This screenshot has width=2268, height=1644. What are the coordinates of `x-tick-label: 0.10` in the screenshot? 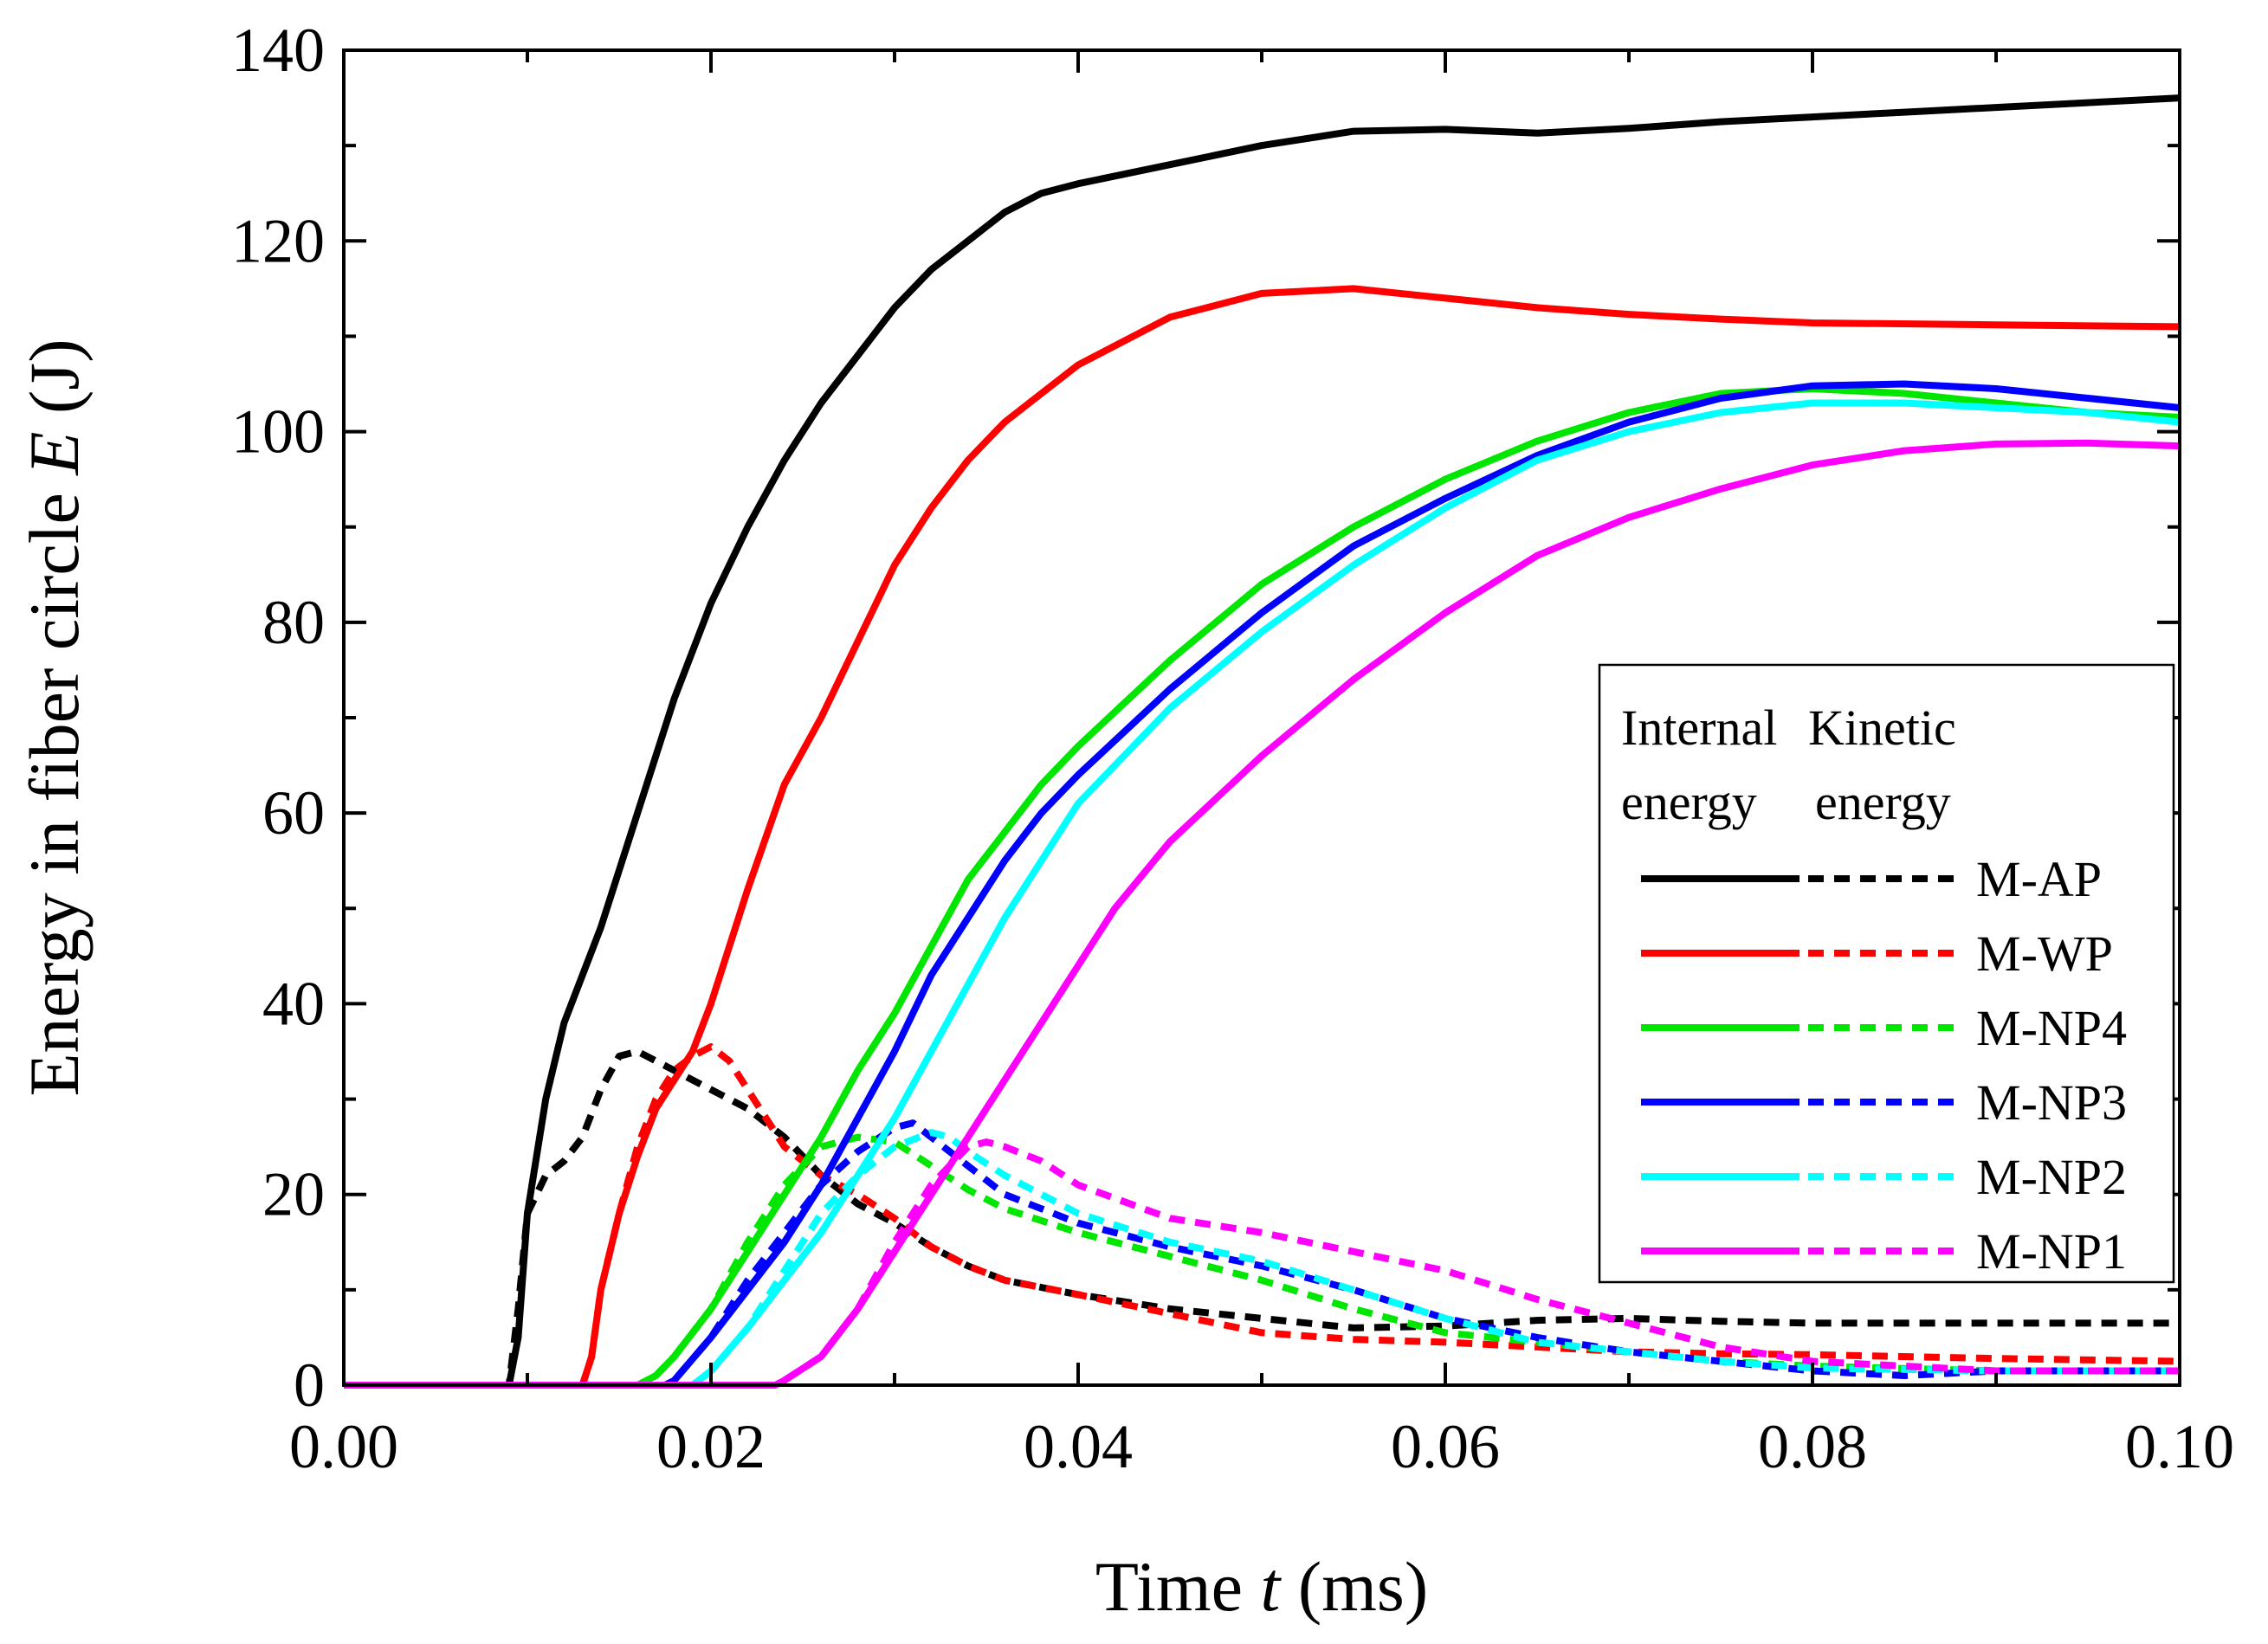 It's located at (2179, 1446).